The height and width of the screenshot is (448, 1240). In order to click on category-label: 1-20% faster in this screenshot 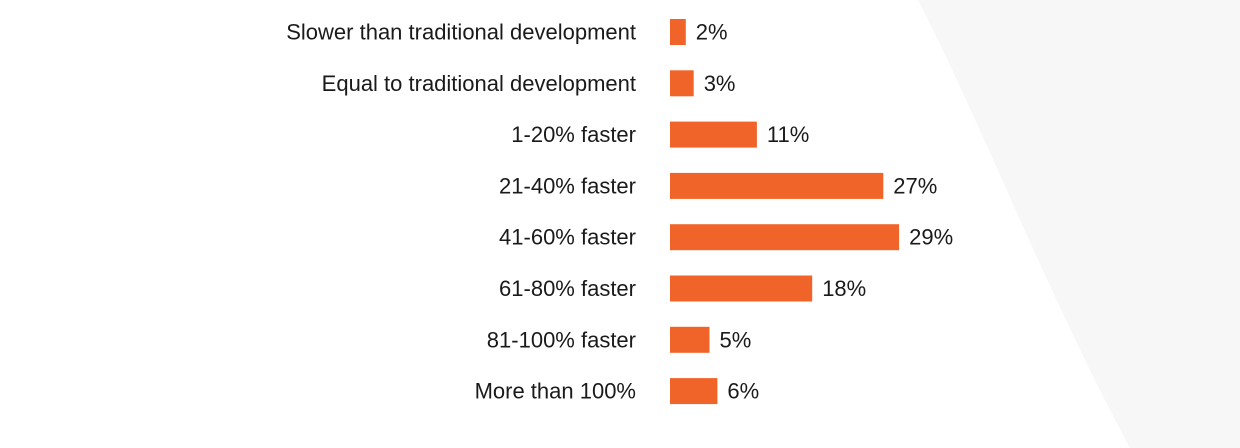, I will do `click(573, 134)`.